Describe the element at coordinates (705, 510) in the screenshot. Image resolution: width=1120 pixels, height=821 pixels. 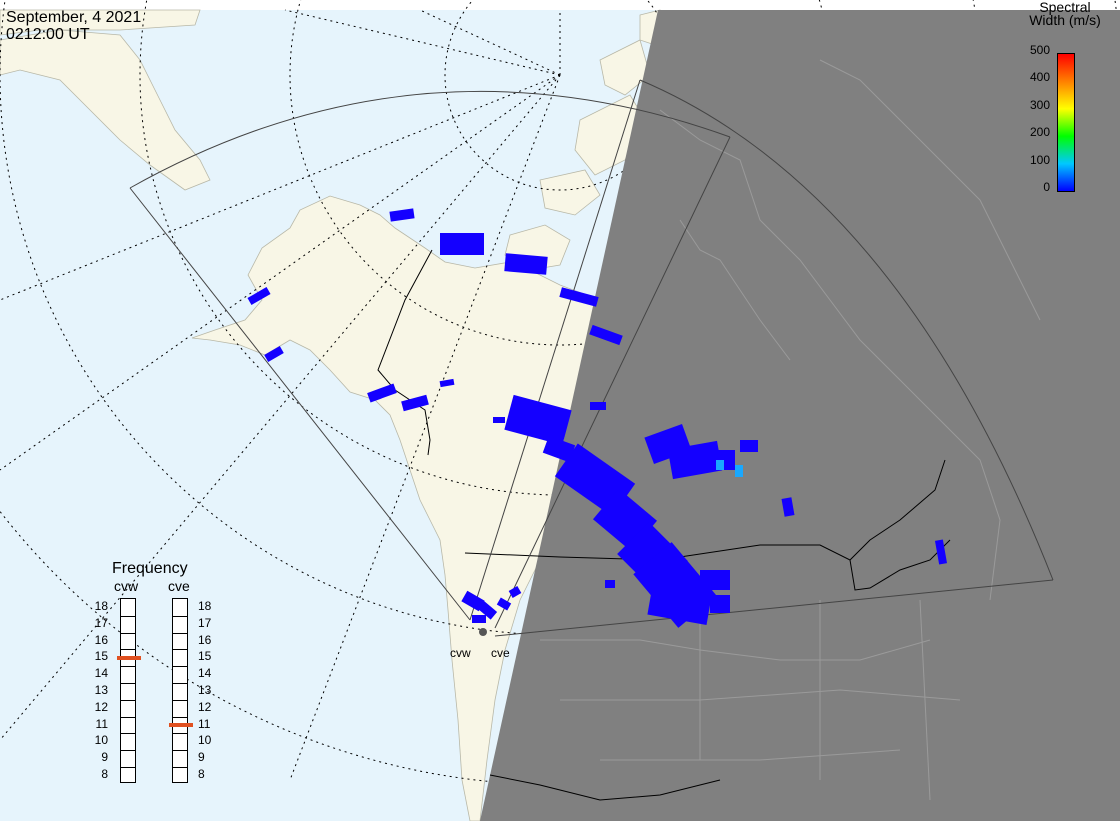
I see `us-canada-border` at that location.